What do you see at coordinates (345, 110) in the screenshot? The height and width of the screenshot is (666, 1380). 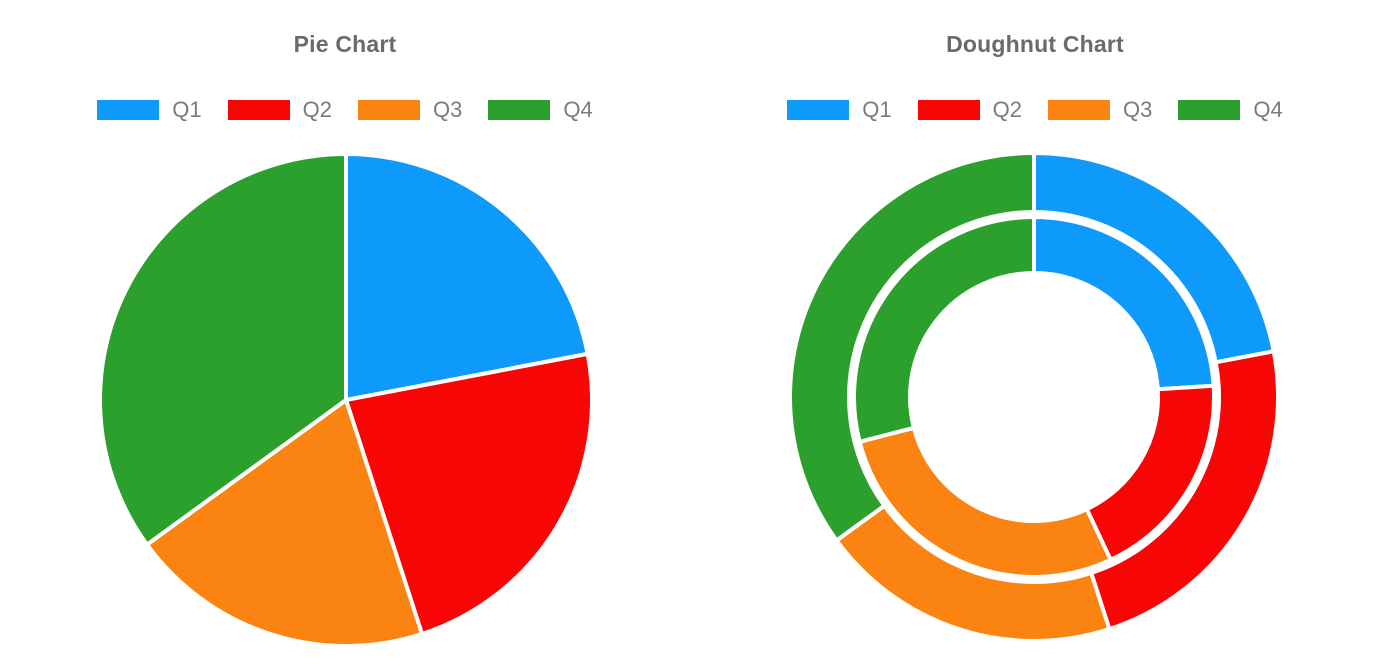 I see `pie-chart-legend: Q1 Q2 Q3 Q4` at bounding box center [345, 110].